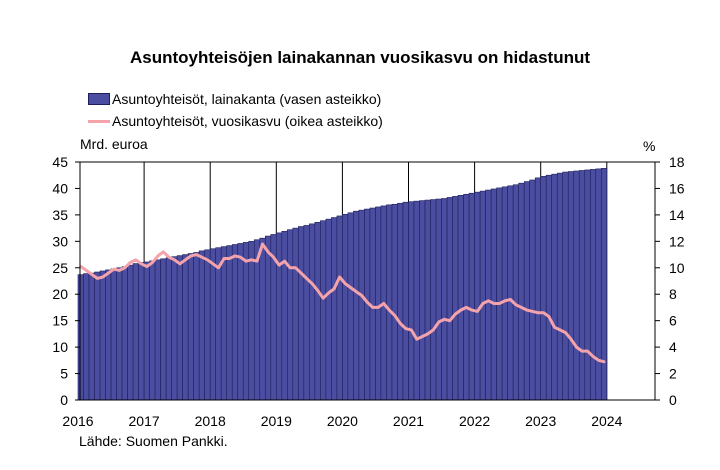 The width and height of the screenshot is (720, 470). Describe the element at coordinates (677, 162) in the screenshot. I see `right-tick-label: 18` at that location.